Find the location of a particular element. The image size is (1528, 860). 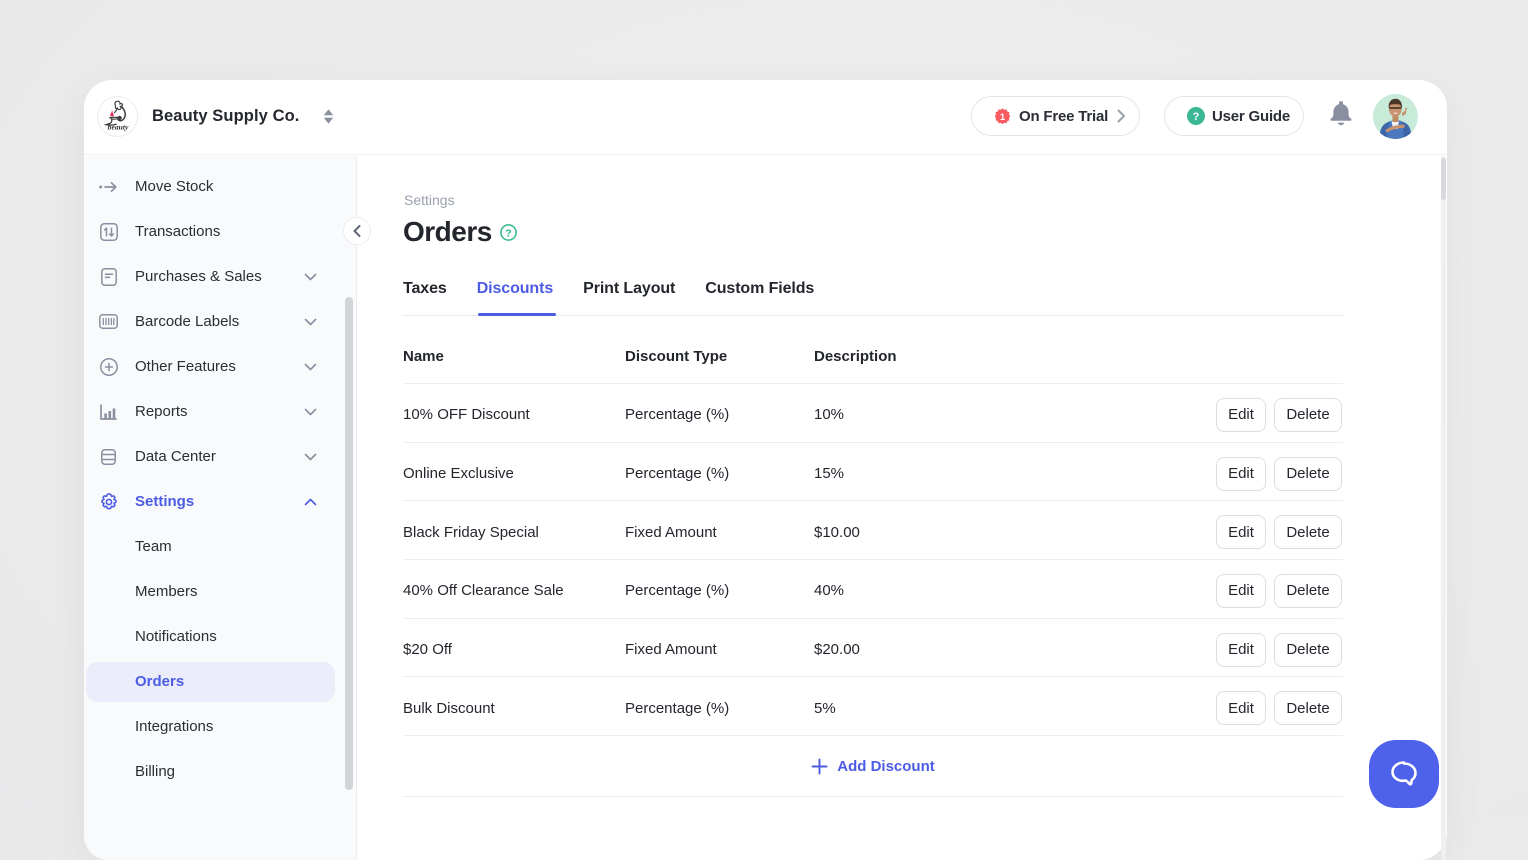

svg-text: 1 is located at coordinates (1003, 117).